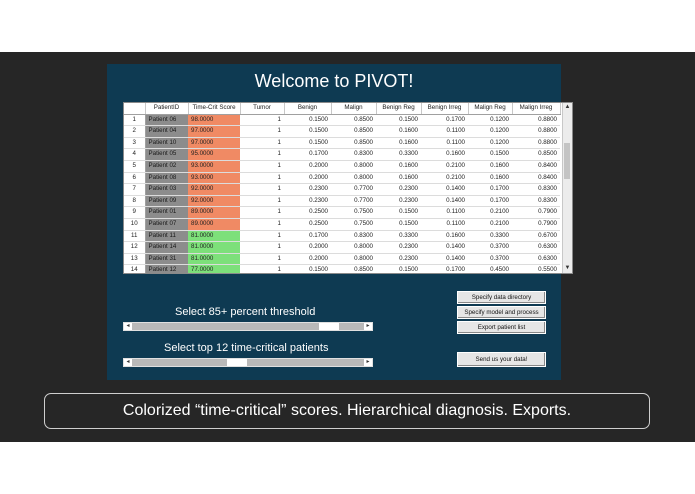  Describe the element at coordinates (166, 259) in the screenshot. I see `patient-id-cell: Patient 31` at that location.